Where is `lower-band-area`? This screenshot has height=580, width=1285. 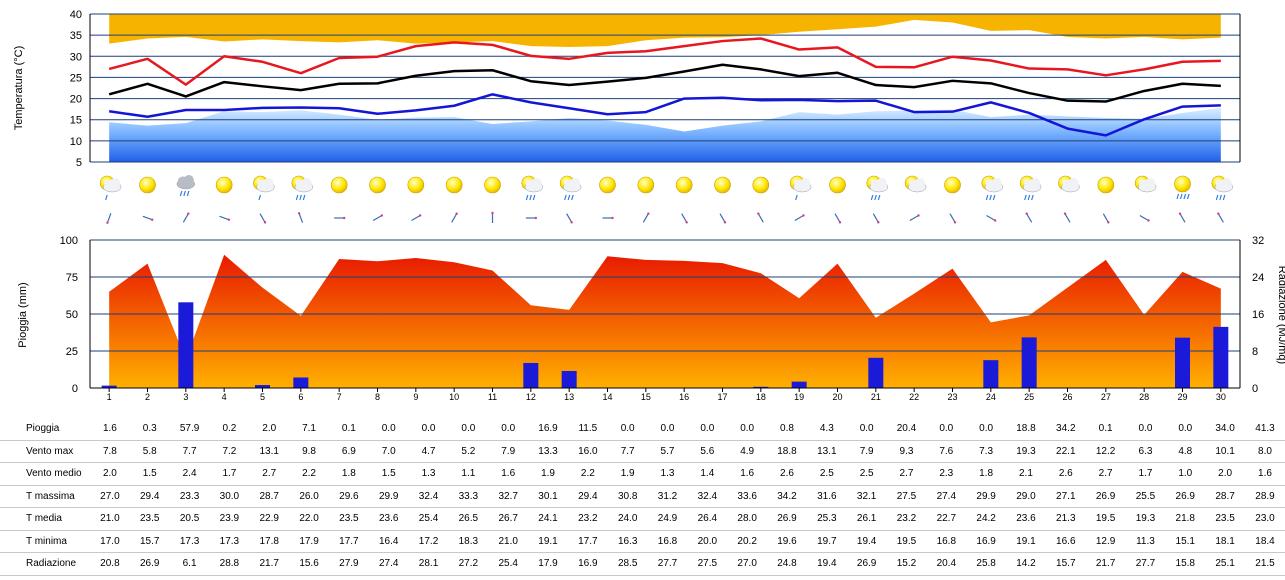
lower-band-area is located at coordinates (665, 134).